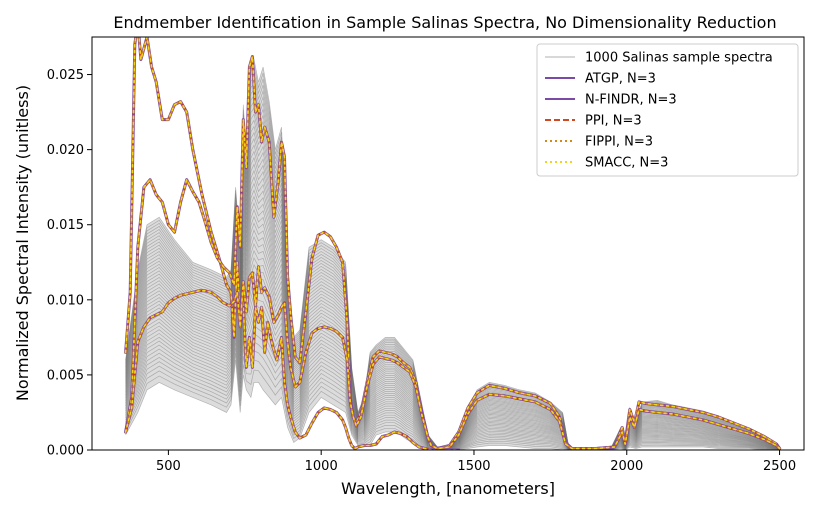  What do you see at coordinates (626, 163) in the screenshot?
I see `legend-label: SMACC, N=3` at bounding box center [626, 163].